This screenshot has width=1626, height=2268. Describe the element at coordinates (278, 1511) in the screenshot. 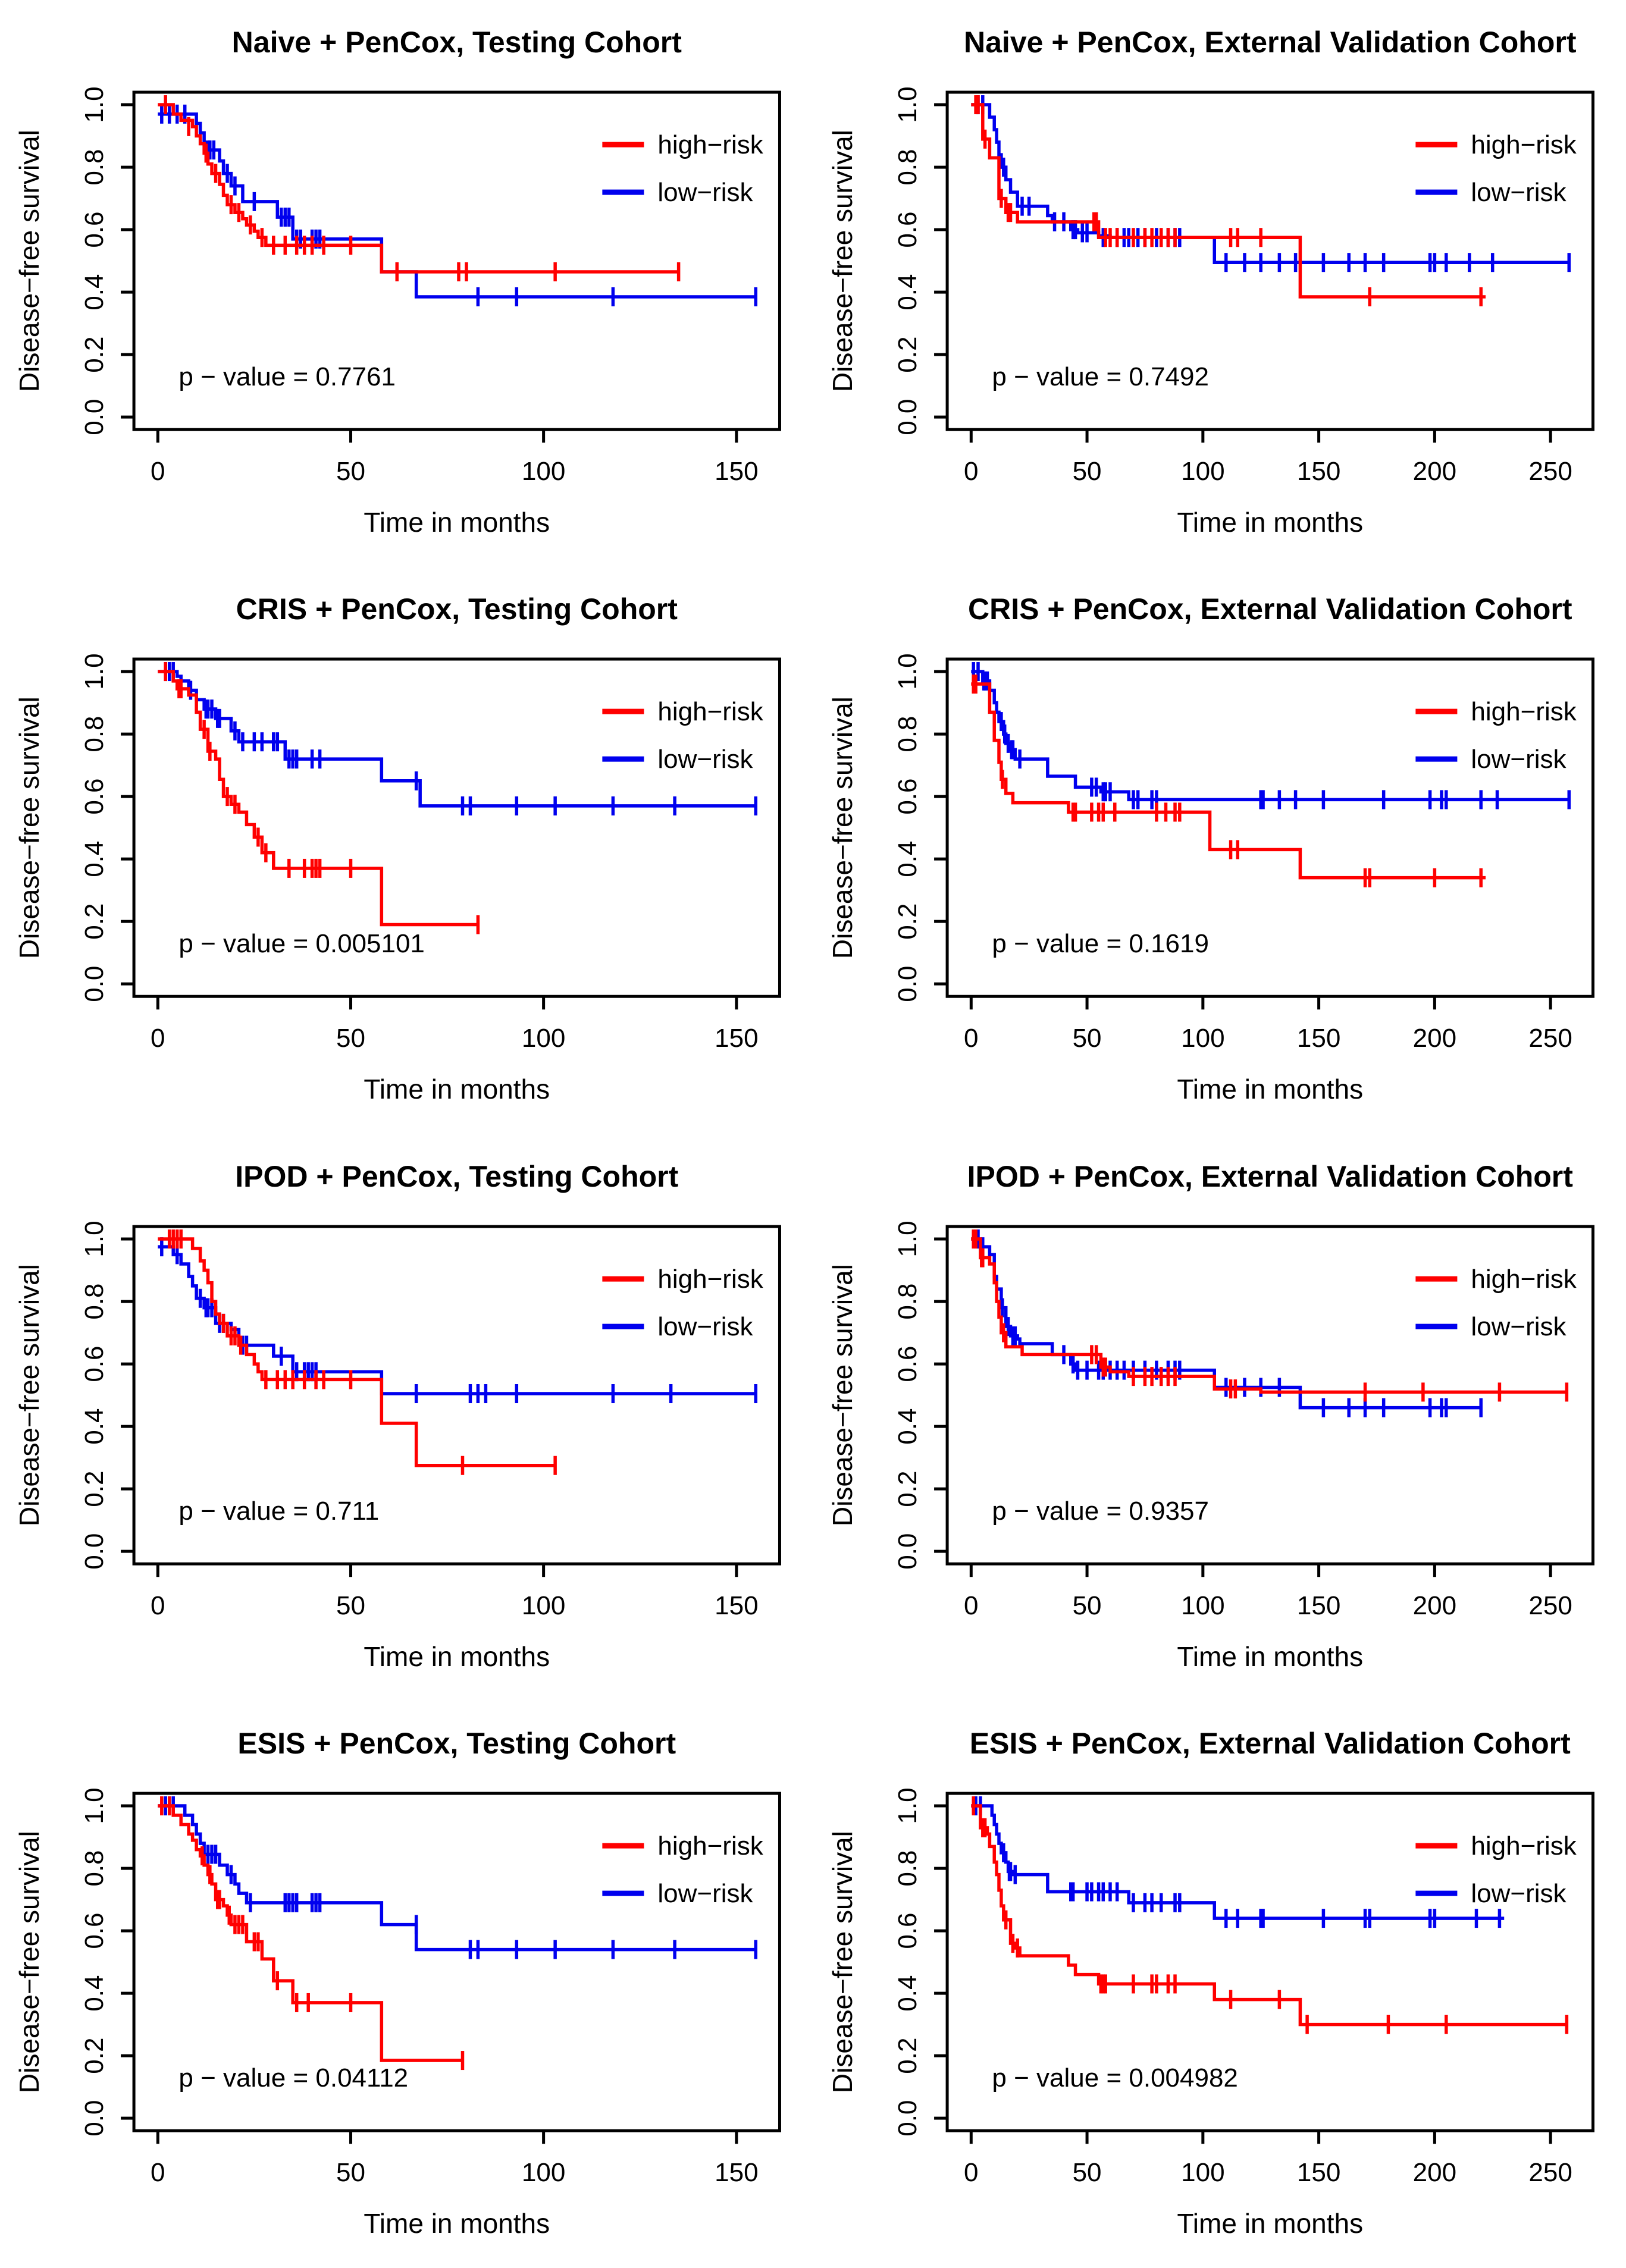

I see `p-value-label: p − value = 0.711` at that location.